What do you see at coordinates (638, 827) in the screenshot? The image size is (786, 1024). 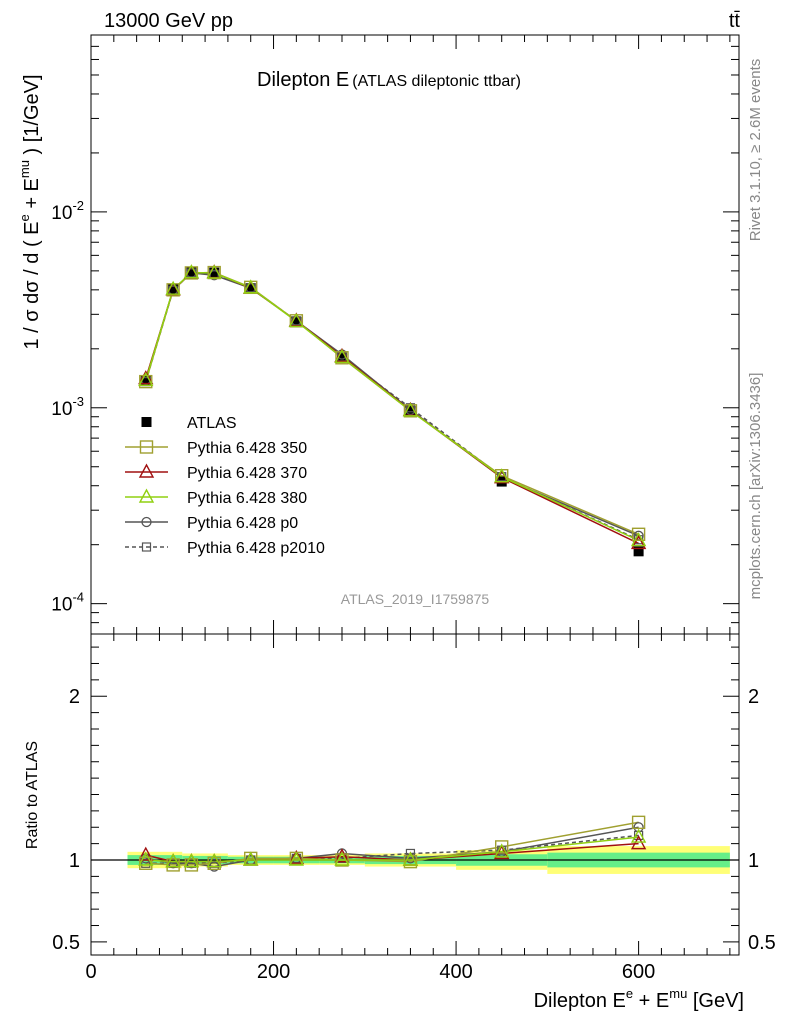 I see `ratio-point-p0` at bounding box center [638, 827].